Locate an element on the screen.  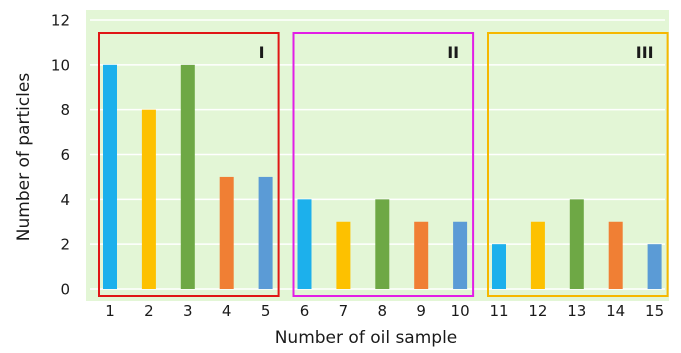
y-tick-label: 0 is located at coordinates (65, 290).